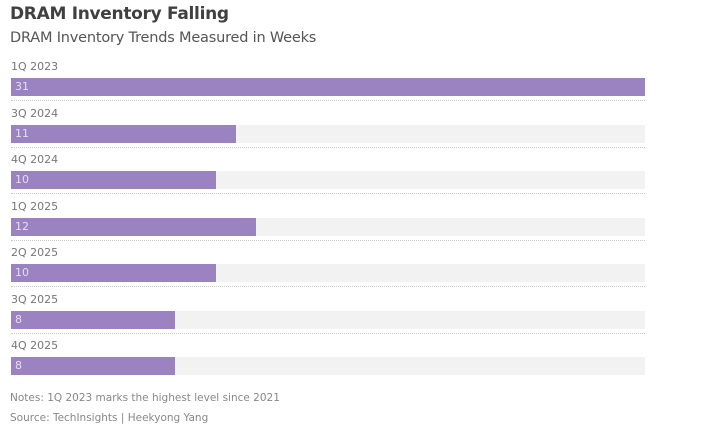 The height and width of the screenshot is (428, 709). What do you see at coordinates (35, 113) in the screenshot?
I see `category-label: 3Q 2024` at bounding box center [35, 113].